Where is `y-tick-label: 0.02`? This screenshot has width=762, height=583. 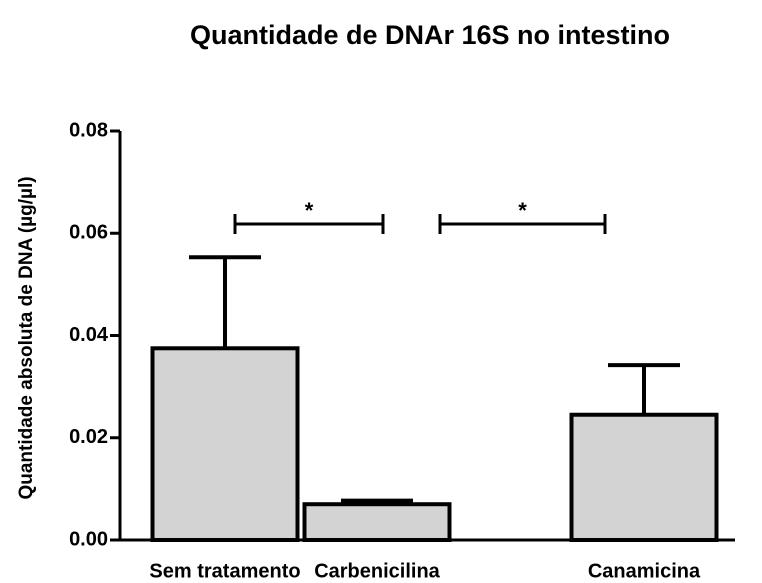
y-tick-label: 0.02 is located at coordinates (88, 437).